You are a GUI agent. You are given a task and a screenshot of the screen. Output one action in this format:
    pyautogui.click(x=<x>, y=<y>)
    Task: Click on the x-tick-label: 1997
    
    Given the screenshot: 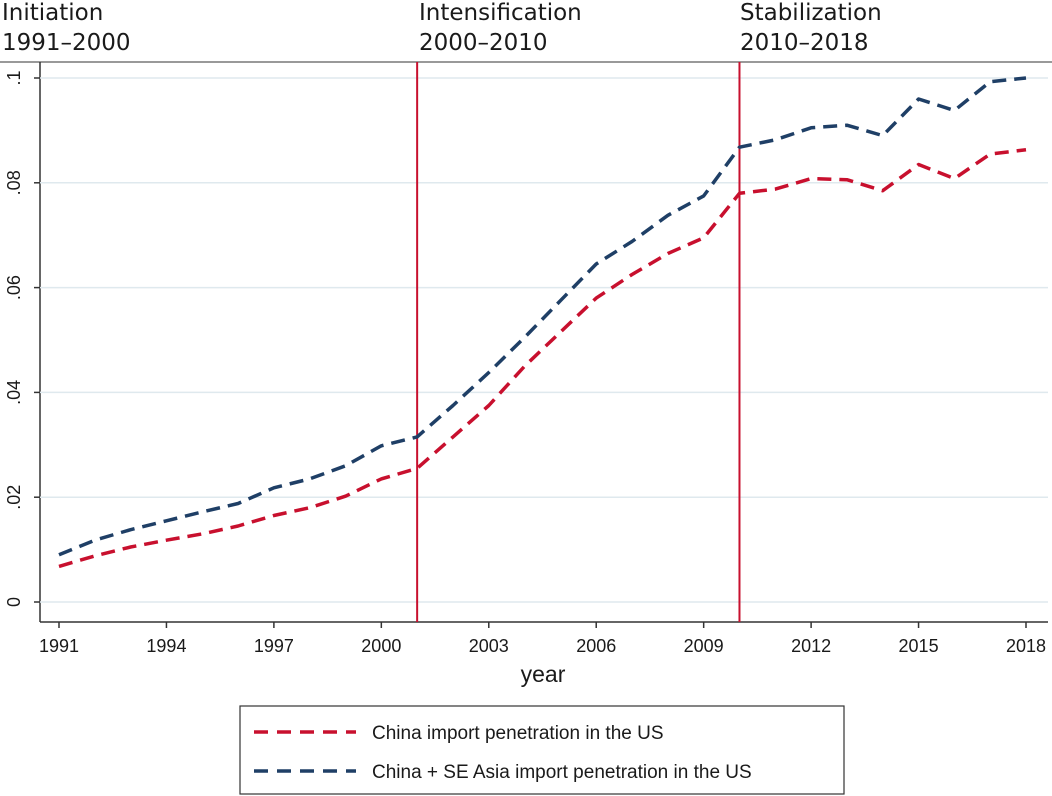 What is the action you would take?
    pyautogui.click(x=274, y=646)
    